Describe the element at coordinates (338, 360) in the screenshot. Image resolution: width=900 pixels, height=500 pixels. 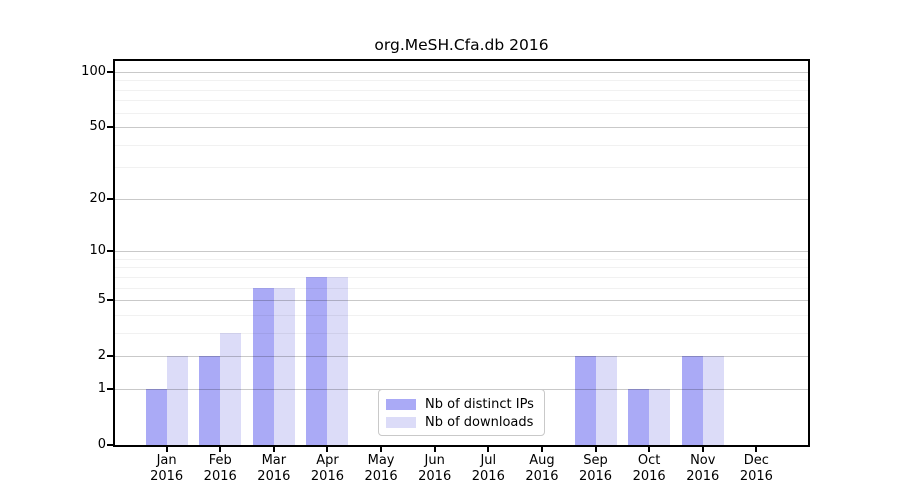
I see `bar-apr-downloads` at that location.